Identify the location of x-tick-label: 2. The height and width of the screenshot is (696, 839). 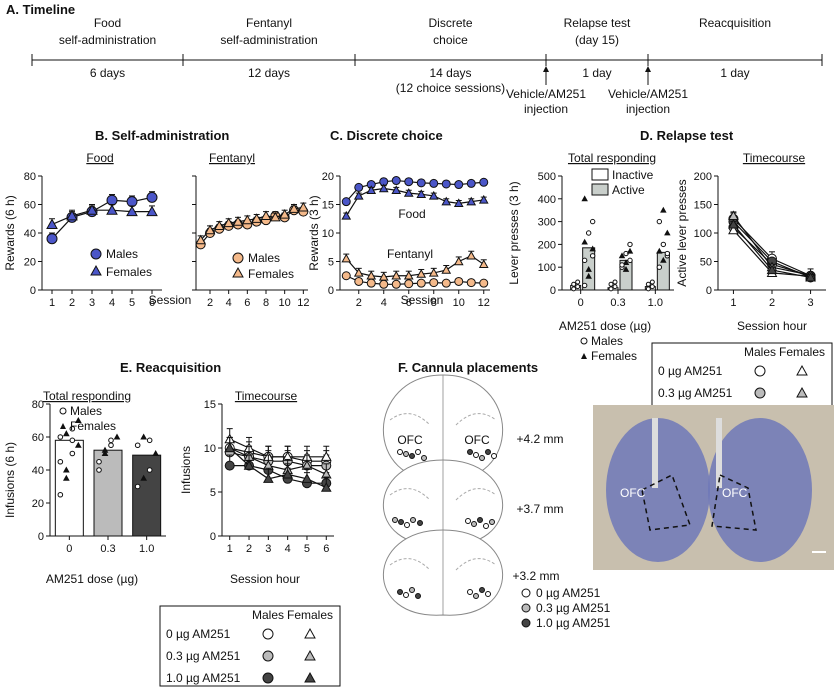
(249, 549).